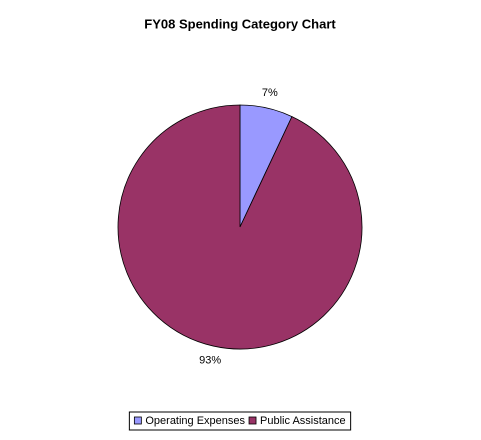 The image size is (481, 440). I want to click on legend-box, so click(240, 421).